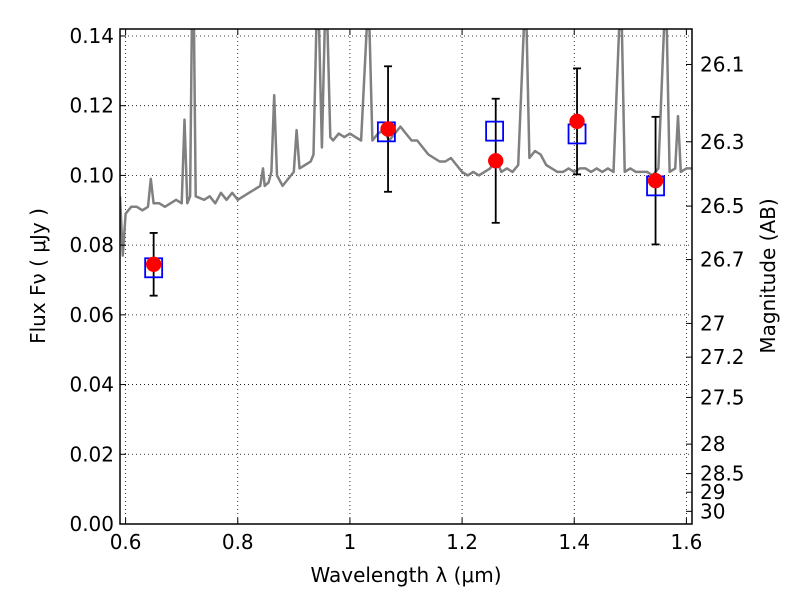 Image resolution: width=800 pixels, height=600 pixels. Describe the element at coordinates (91, 454) in the screenshot. I see `y-tick-label: 0.02` at that location.